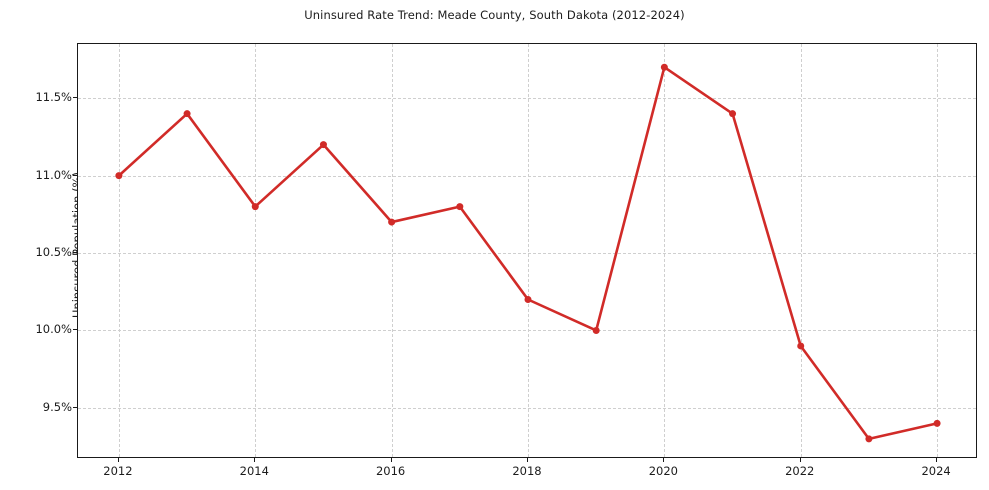 Image resolution: width=989 pixels, height=490 pixels. Describe the element at coordinates (936, 471) in the screenshot. I see `x-axis-tick-label: 2024` at that location.